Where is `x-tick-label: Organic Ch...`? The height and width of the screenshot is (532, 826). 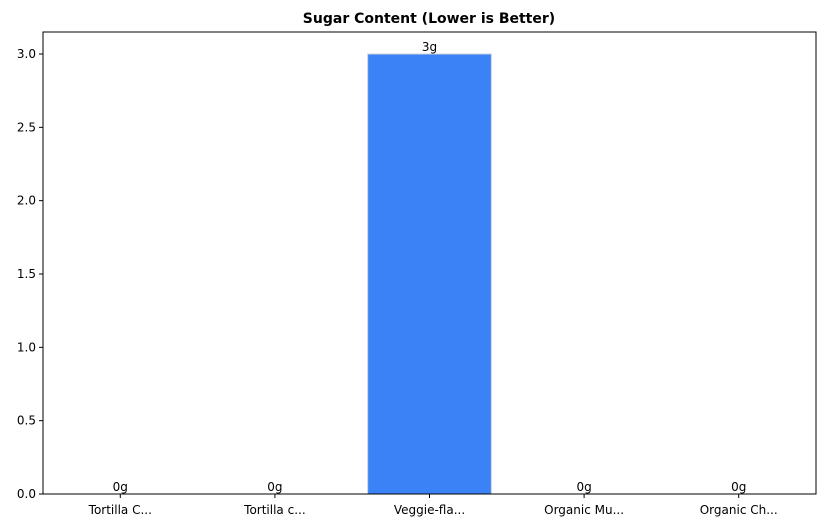 x-tick-label: Organic Ch... is located at coordinates (739, 510).